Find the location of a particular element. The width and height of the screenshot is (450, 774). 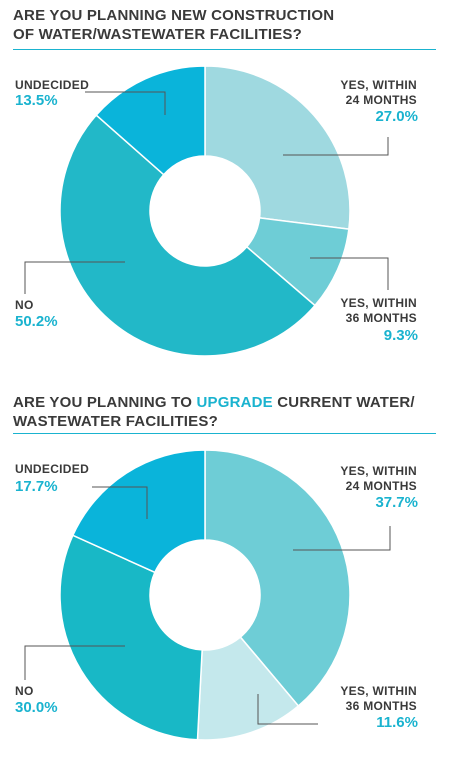

chart2-value-yes36: 11.6% is located at coordinates (397, 722).